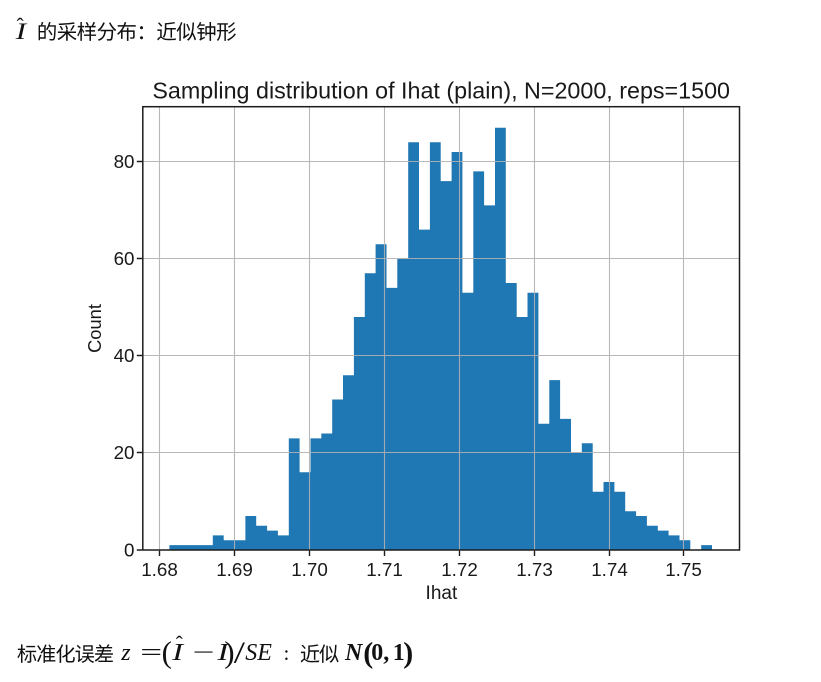 The width and height of the screenshot is (821, 682). Describe the element at coordinates (124, 355) in the screenshot. I see `svg-text: 40` at that location.